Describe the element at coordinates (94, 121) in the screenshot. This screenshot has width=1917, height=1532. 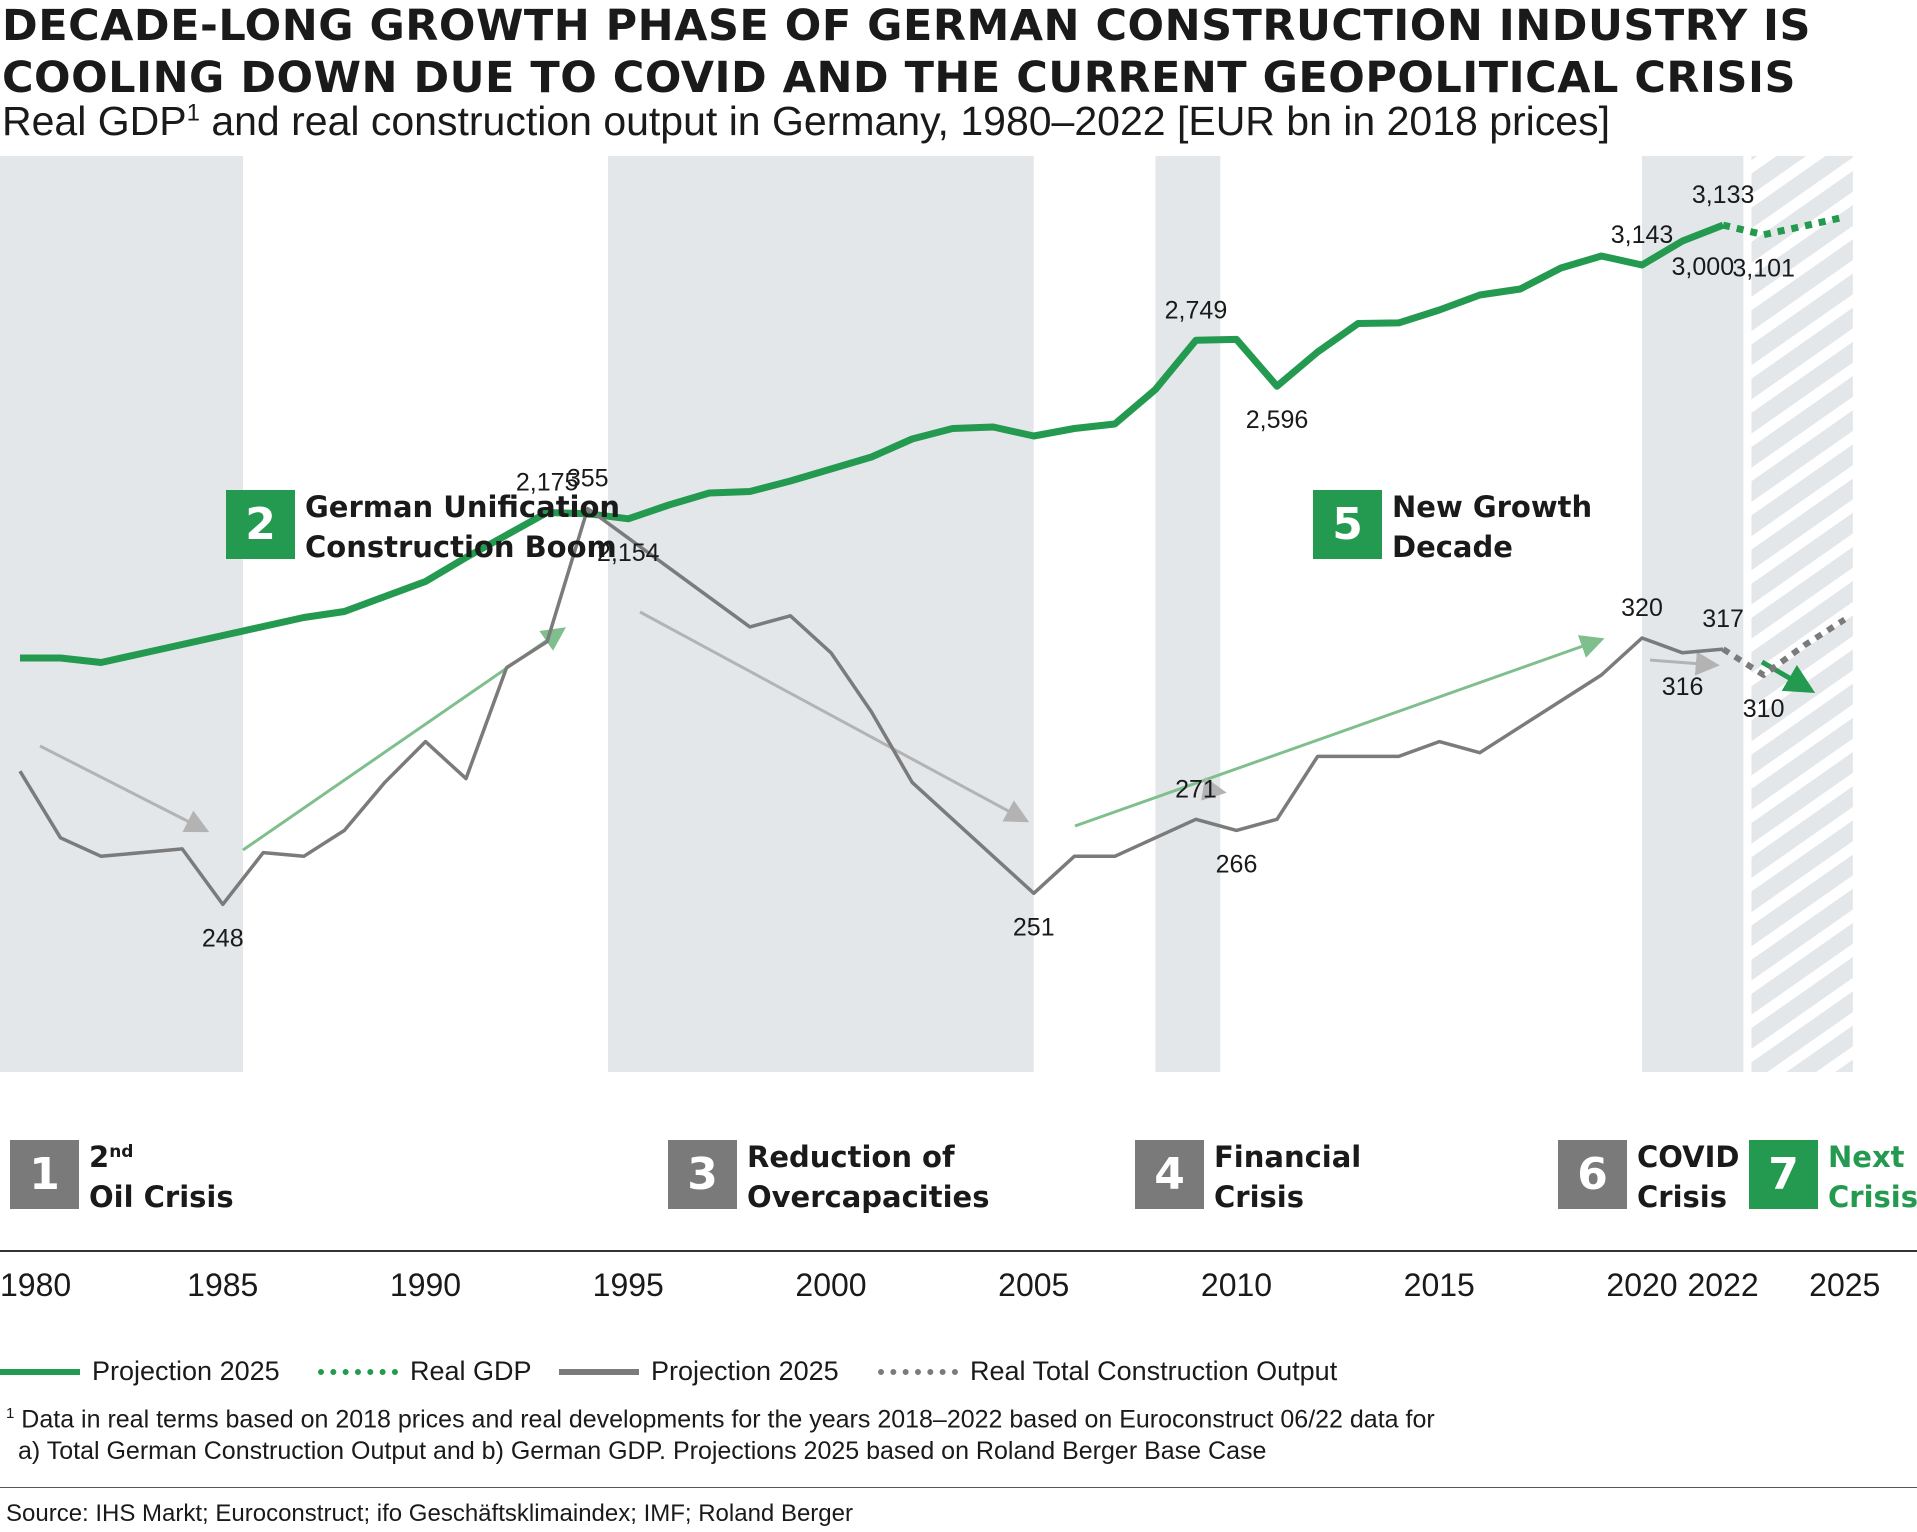
I see `subtitle-text-pre: Real GDP` at that location.